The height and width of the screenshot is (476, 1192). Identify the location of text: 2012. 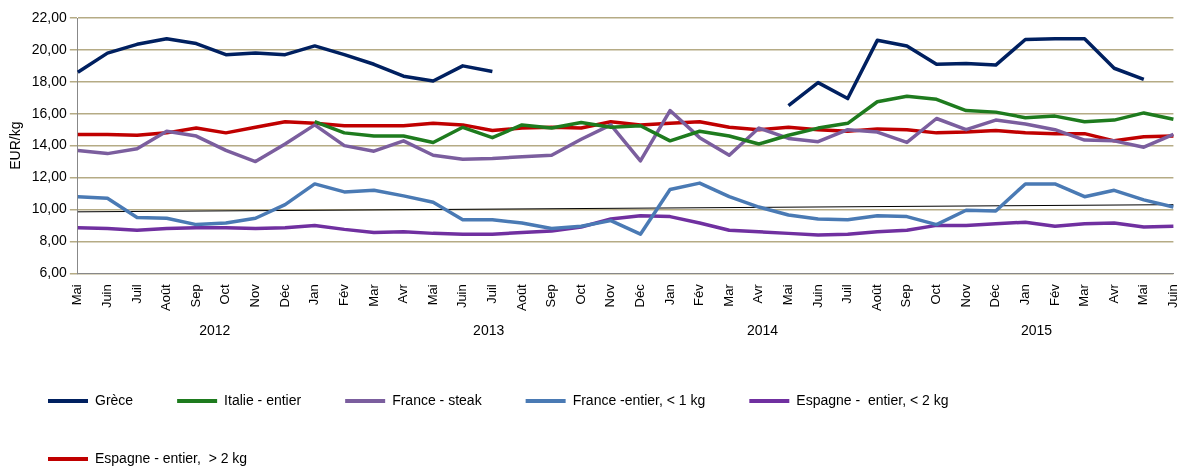
(215, 329).